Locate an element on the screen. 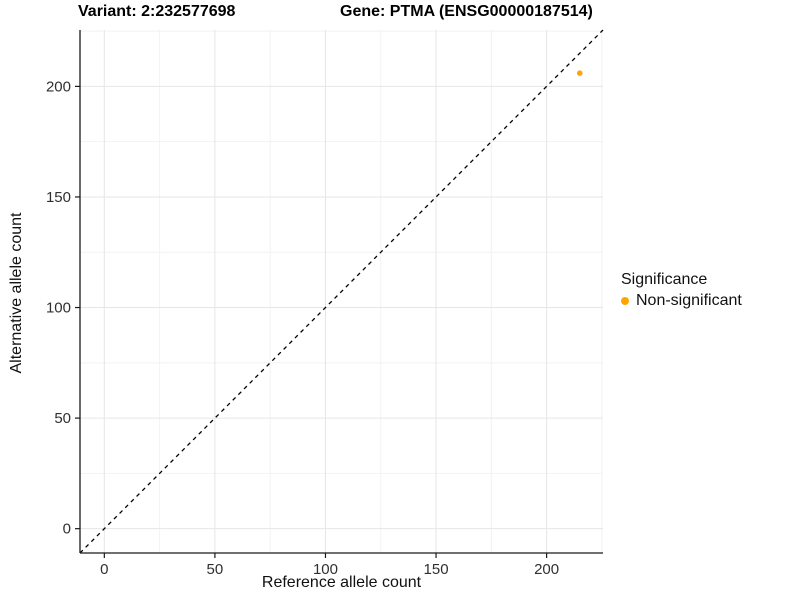 The image size is (800, 600). y-tick-label: 50 is located at coordinates (62, 418).